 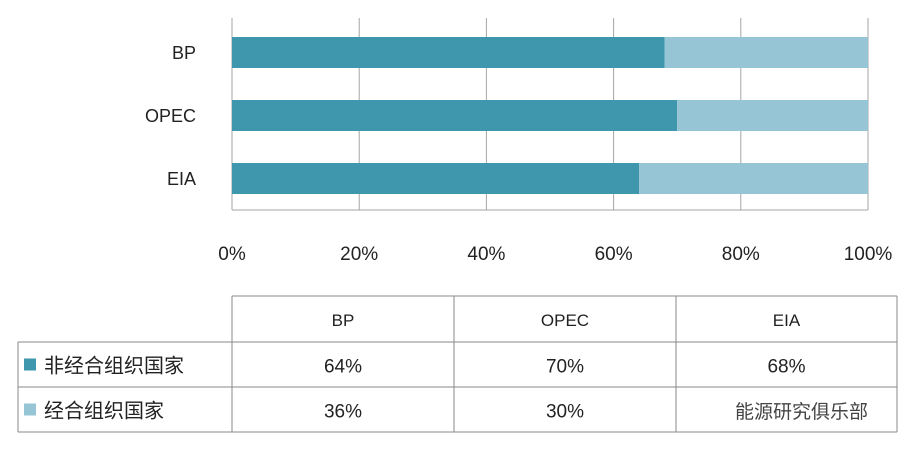 What do you see at coordinates (343, 320) in the screenshot?
I see `table-header: BP` at bounding box center [343, 320].